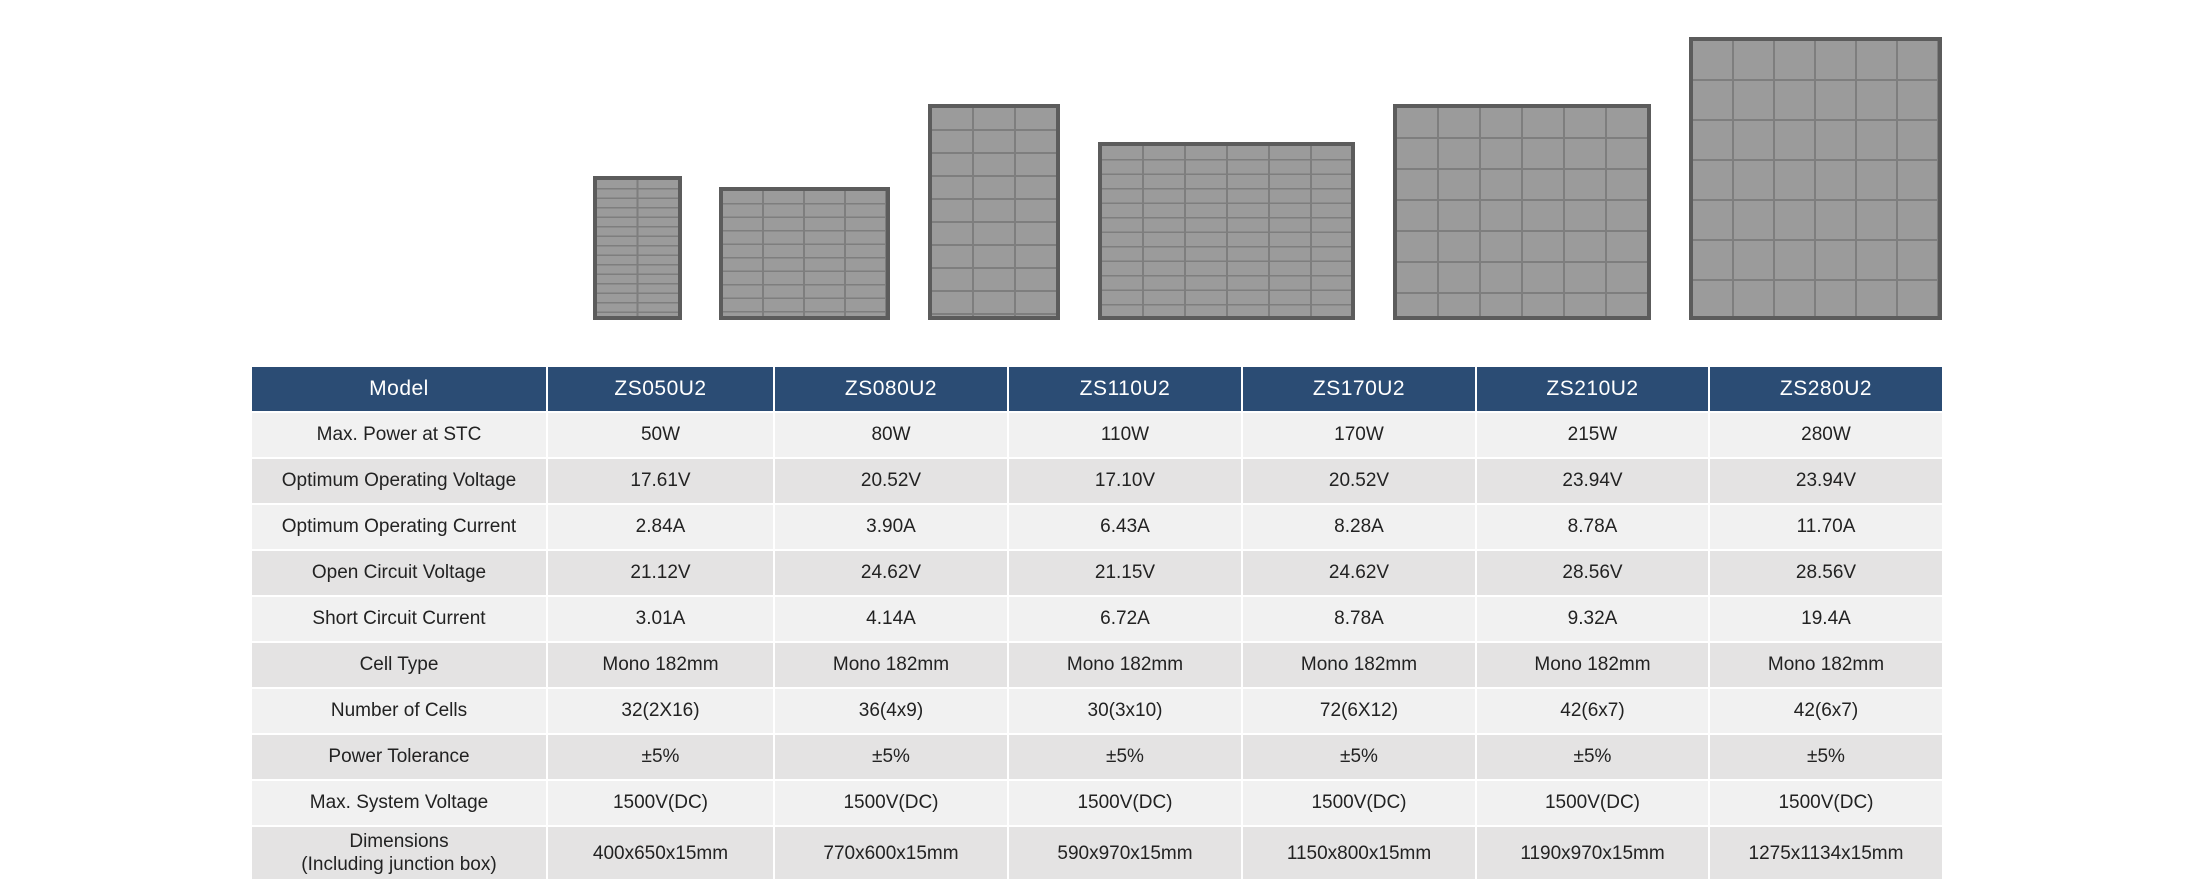 The image size is (2187, 888). Describe the element at coordinates (891, 852) in the screenshot. I see `table-cell: 770x600x15mm` at that location.